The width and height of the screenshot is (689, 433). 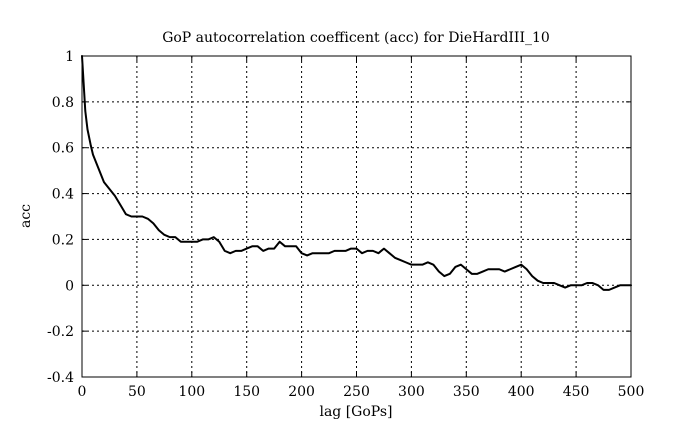 I want to click on x-tick-label: 500, so click(x=631, y=392).